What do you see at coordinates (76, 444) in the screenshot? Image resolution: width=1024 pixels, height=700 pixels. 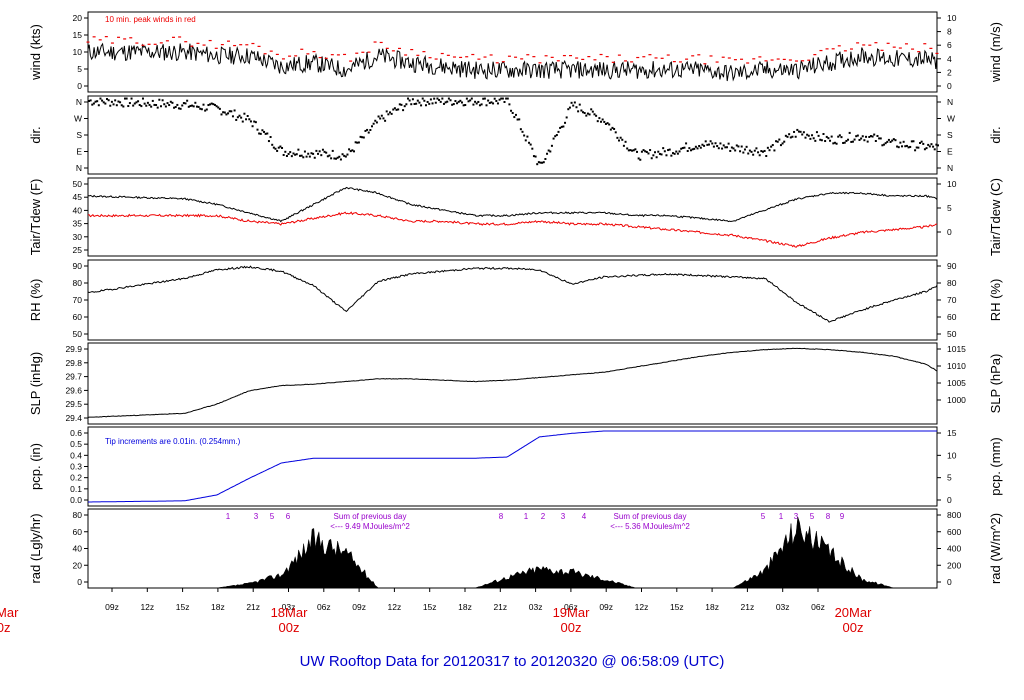 I see `y-tick-label: 0.5` at bounding box center [76, 444].